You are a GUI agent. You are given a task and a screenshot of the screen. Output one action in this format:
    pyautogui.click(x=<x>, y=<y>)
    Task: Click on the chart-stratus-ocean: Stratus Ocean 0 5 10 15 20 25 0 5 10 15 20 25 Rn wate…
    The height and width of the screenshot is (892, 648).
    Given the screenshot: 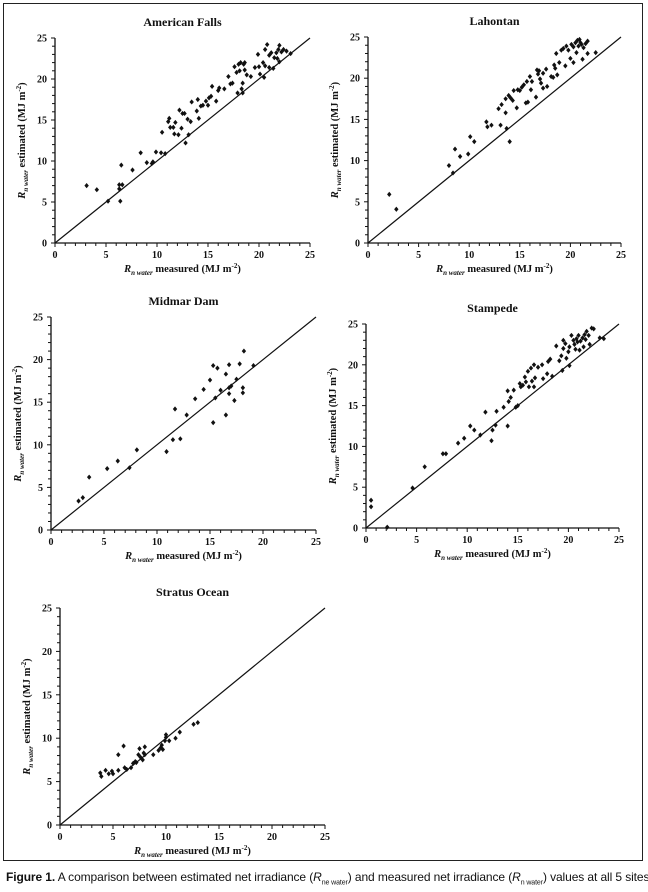 What is the action you would take?
    pyautogui.click(x=175, y=722)
    